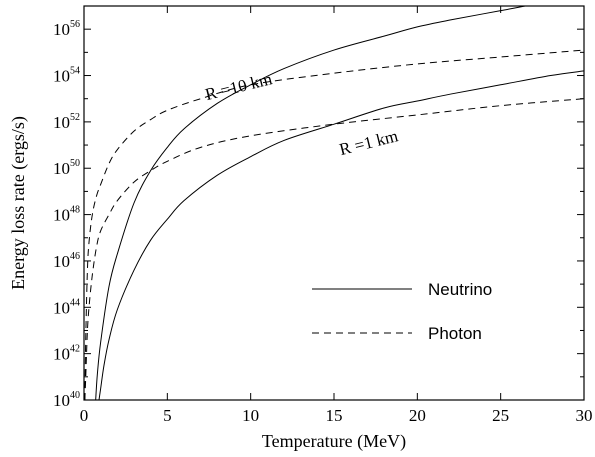  I want to click on x-tick-label: 5, so click(167, 415).